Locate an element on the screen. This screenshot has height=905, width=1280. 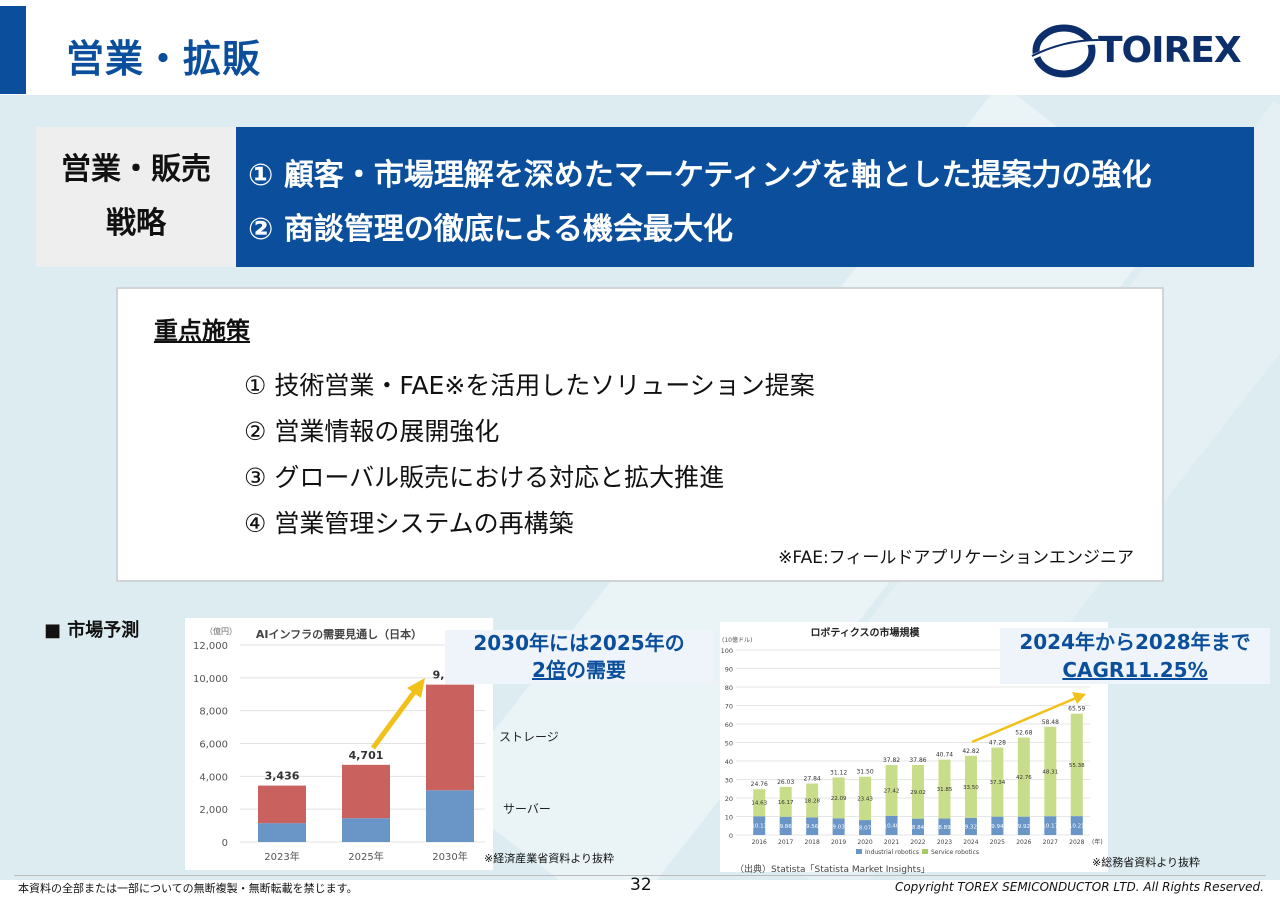
chart1-ytick: 8,000 is located at coordinates (213, 712).